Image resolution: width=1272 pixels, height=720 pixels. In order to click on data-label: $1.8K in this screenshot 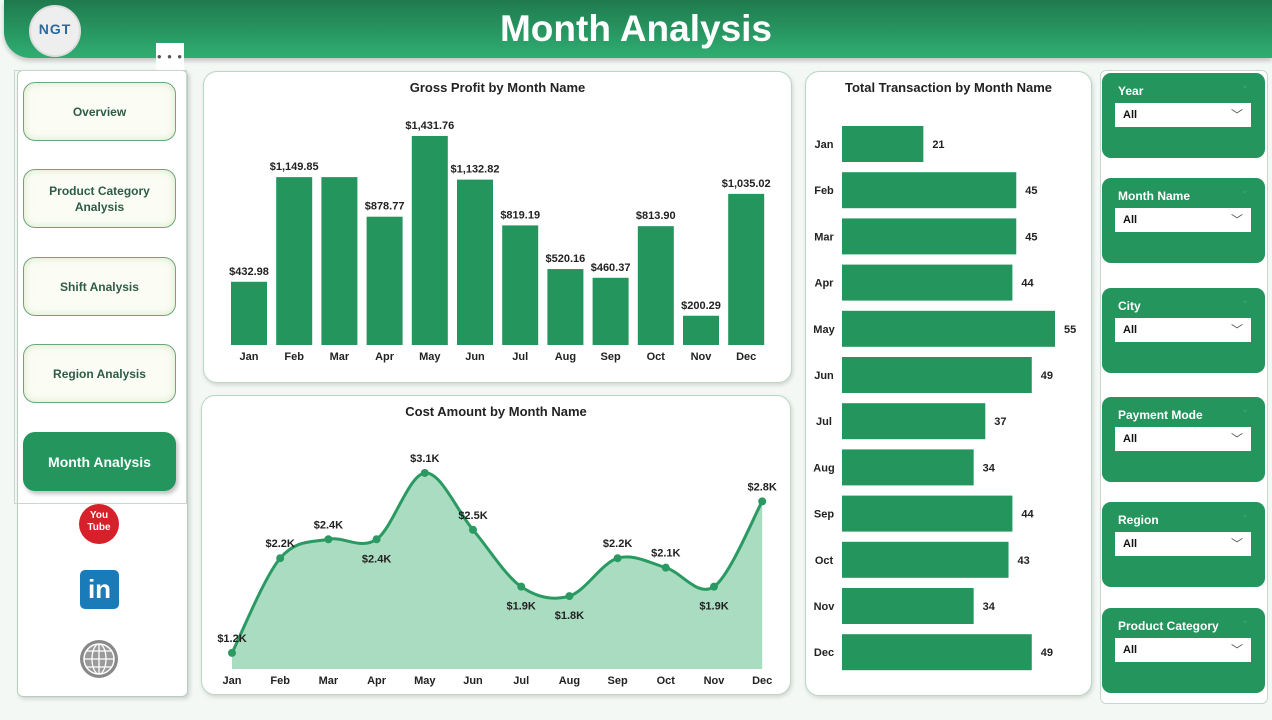, I will do `click(569, 616)`.